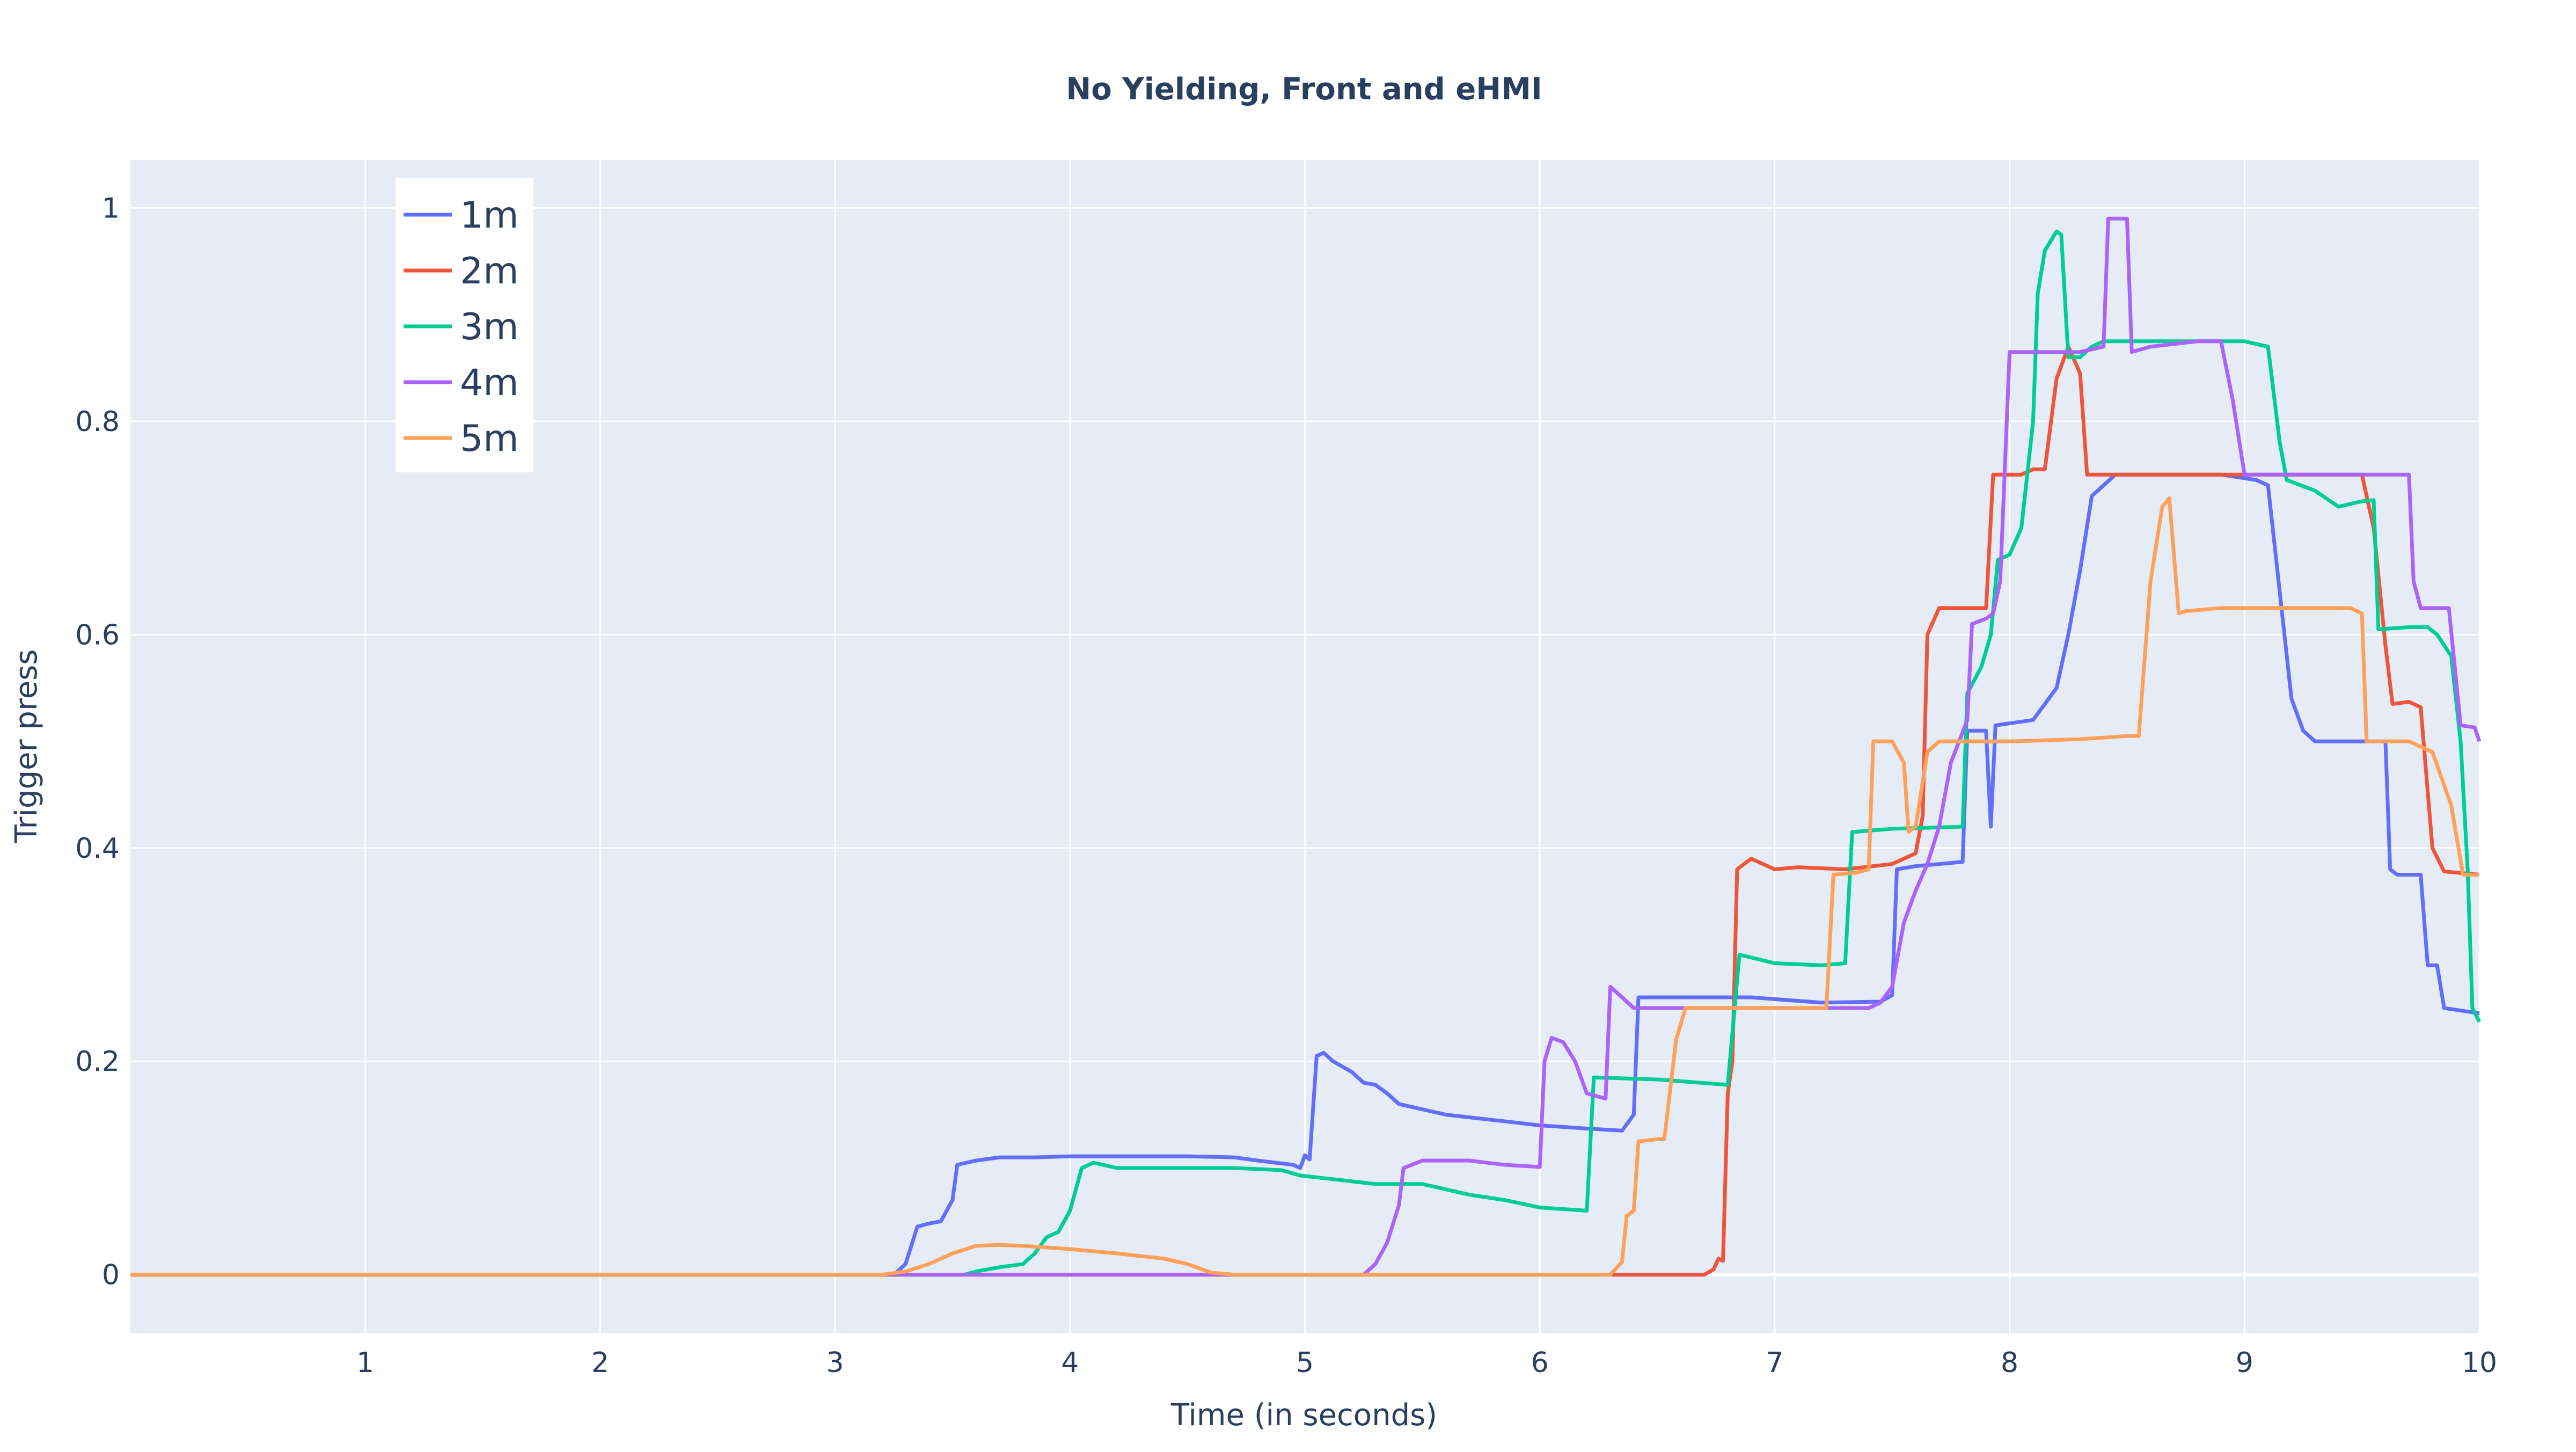 The height and width of the screenshot is (1452, 2576). Describe the element at coordinates (1304, 89) in the screenshot. I see `chart-title: No Yielding, Front and eHMI` at that location.